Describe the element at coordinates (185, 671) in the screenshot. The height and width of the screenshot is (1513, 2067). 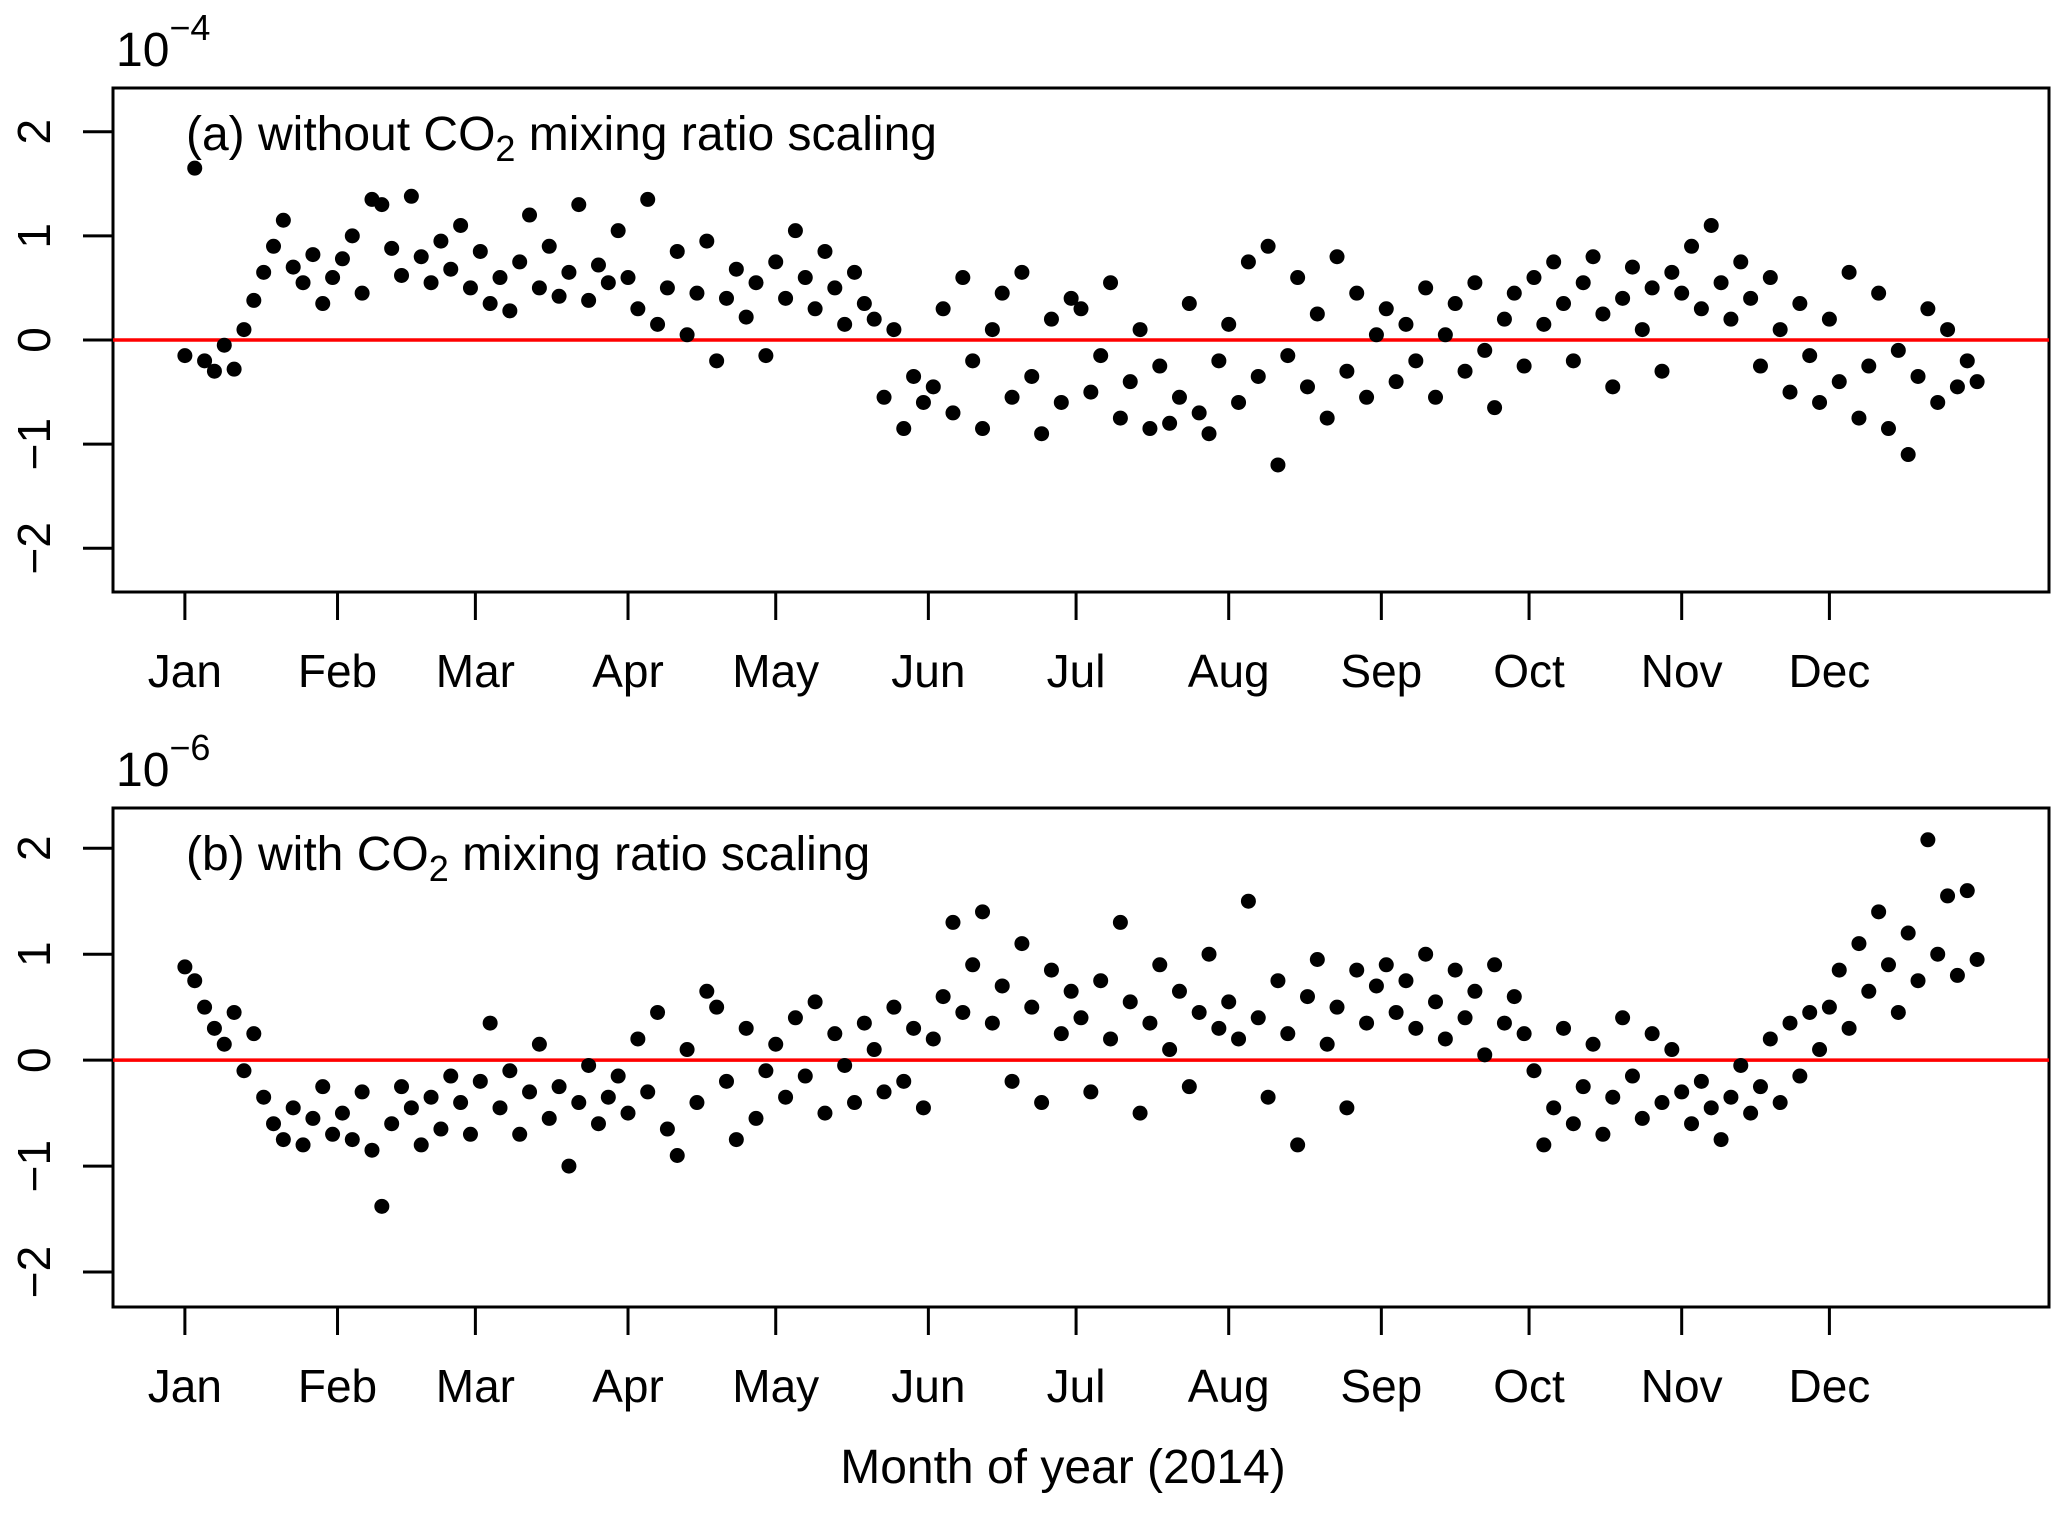
I see `x-tick-label: Jan` at that location.